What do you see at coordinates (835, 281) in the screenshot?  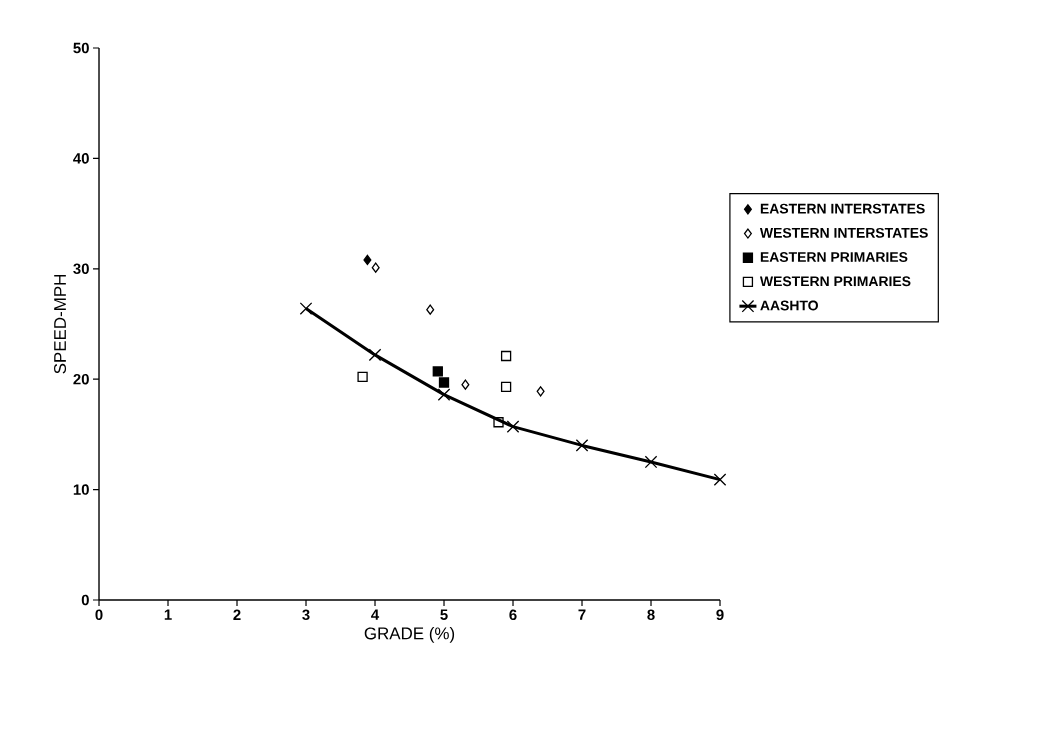 I see `legend-label: WESTERN PRIMARIES` at bounding box center [835, 281].